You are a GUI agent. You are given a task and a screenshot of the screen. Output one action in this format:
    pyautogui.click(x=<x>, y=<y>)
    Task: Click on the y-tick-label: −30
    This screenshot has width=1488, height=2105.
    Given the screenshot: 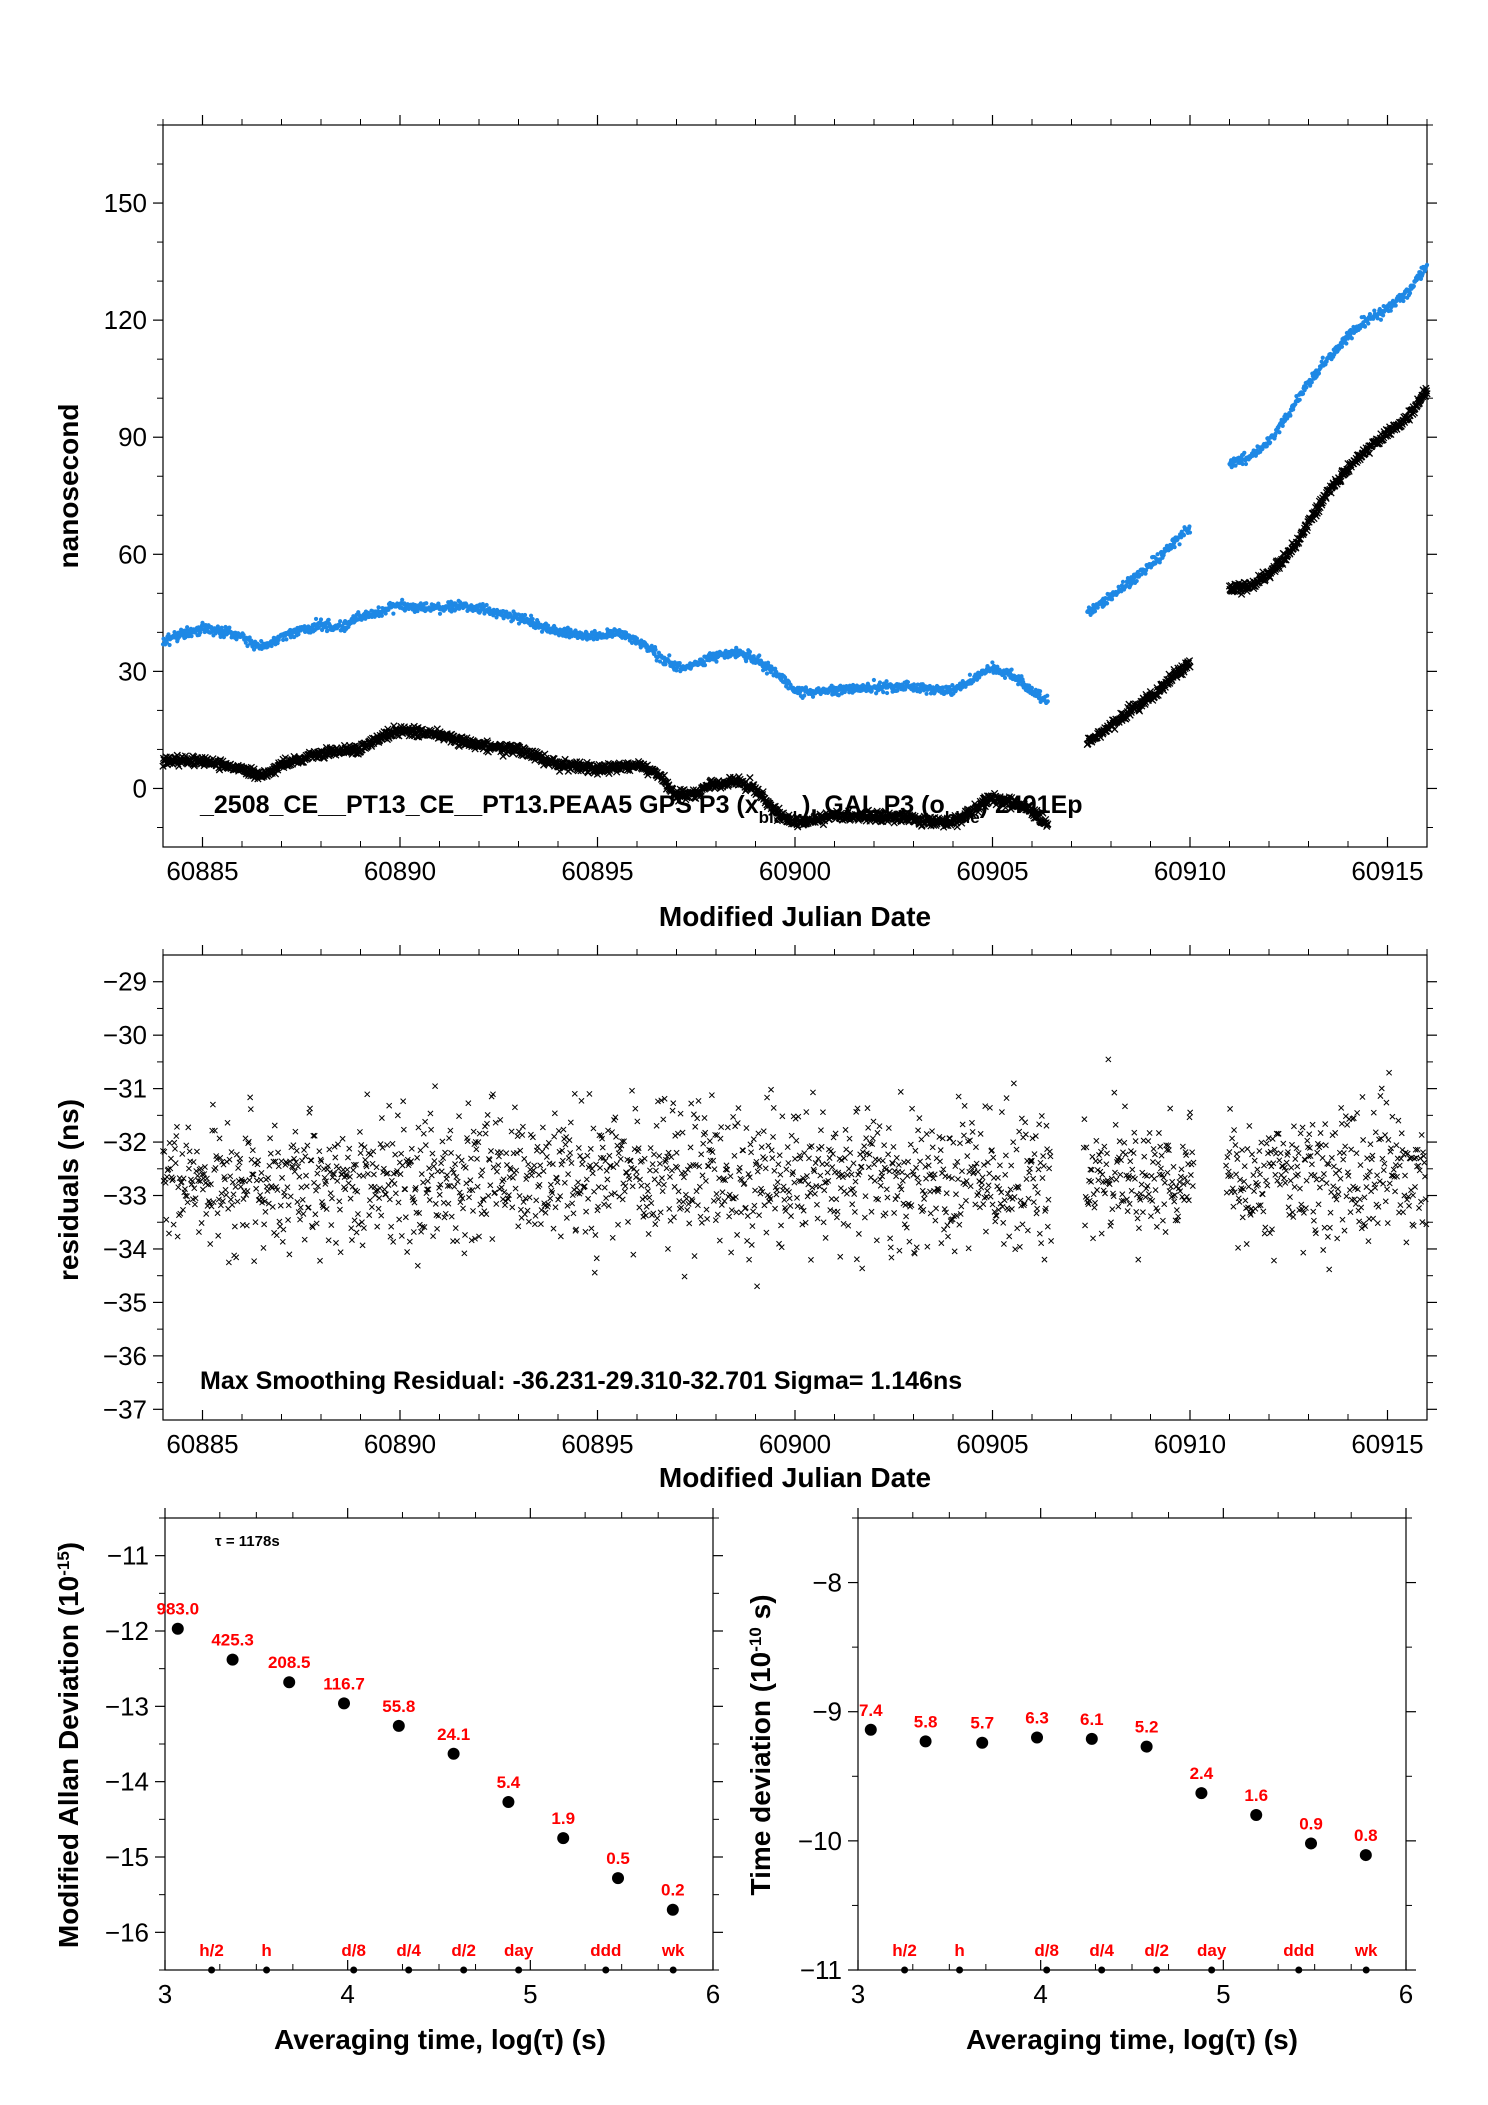 What is the action you would take?
    pyautogui.click(x=125, y=1035)
    